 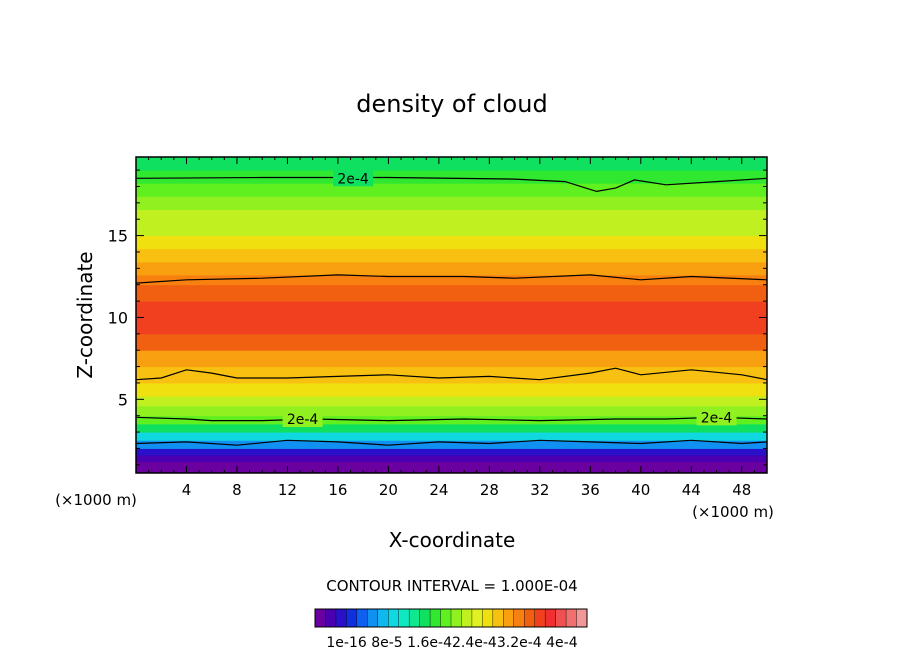 I want to click on contour-interval-text: CONTOUR INTERVAL = 1.000E-04, so click(x=451, y=586).